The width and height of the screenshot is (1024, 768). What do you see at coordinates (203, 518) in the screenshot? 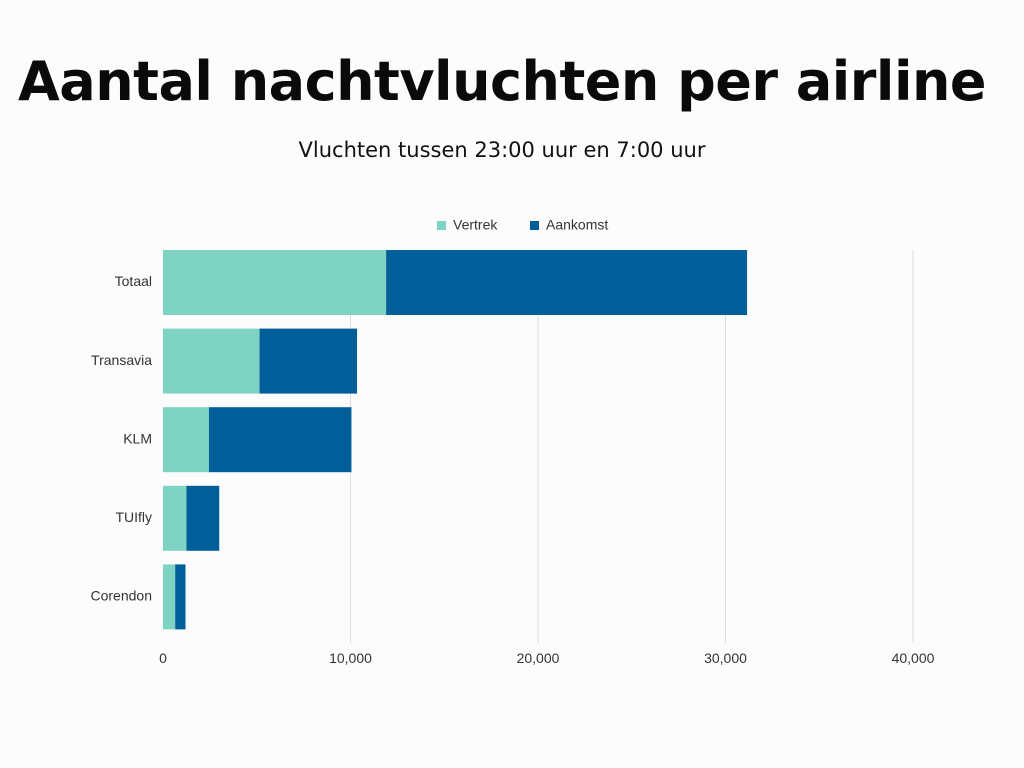
I see `bar-aankomst-tuifly` at bounding box center [203, 518].